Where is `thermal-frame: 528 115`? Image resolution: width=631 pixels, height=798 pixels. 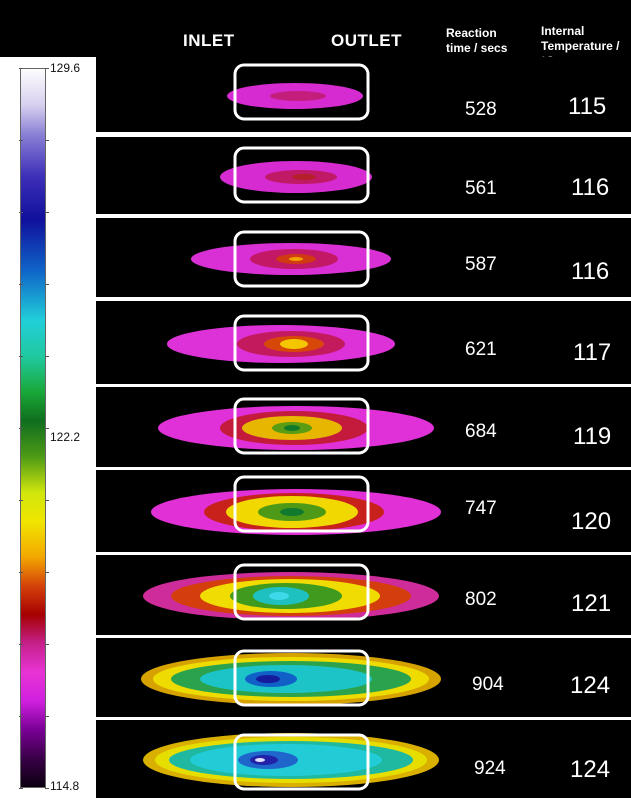
thermal-frame: 528 115 is located at coordinates (363, 94).